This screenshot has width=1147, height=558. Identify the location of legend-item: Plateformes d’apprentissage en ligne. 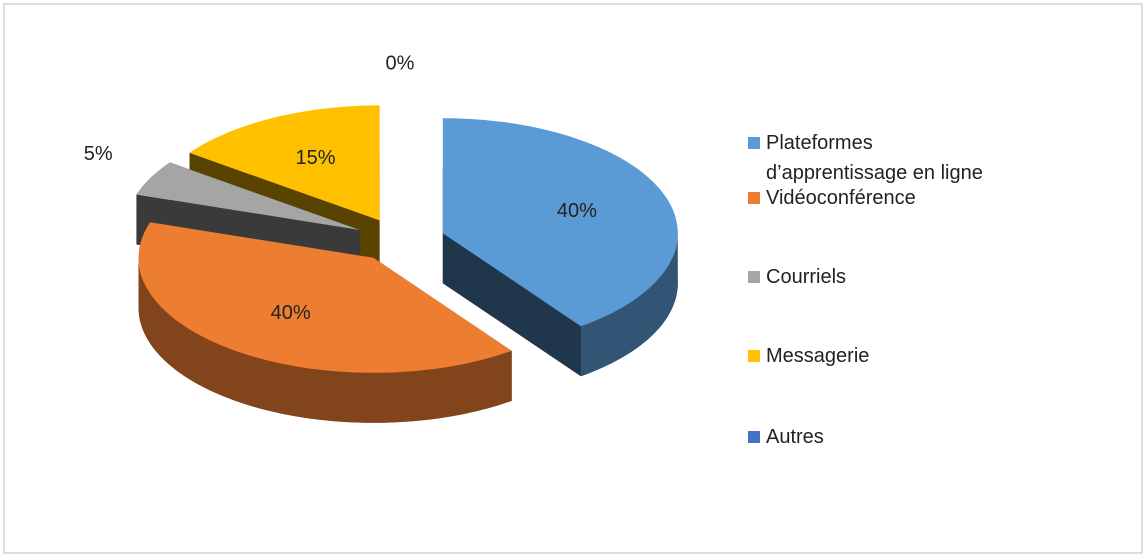
(873, 158).